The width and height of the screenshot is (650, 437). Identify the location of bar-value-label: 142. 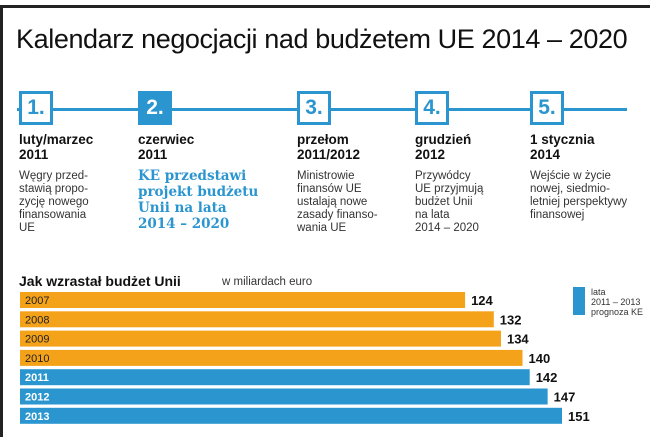
(547, 377).